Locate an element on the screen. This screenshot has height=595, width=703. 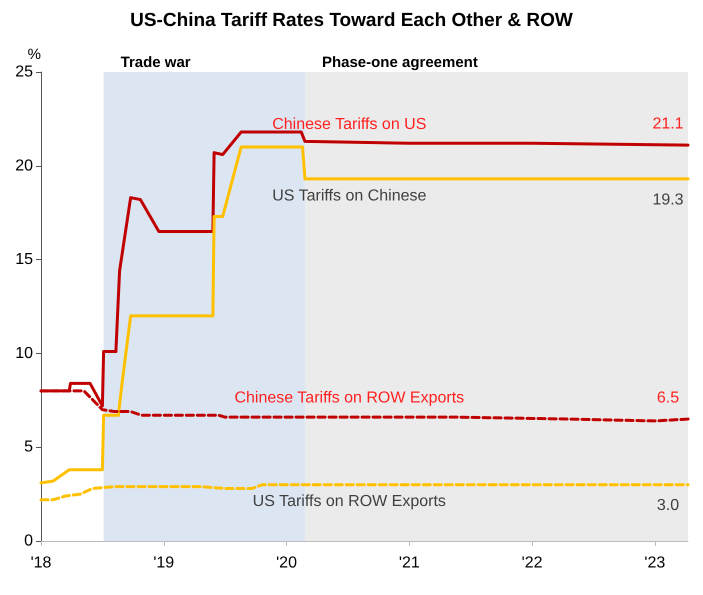
data-label: 6.5 is located at coordinates (668, 398).